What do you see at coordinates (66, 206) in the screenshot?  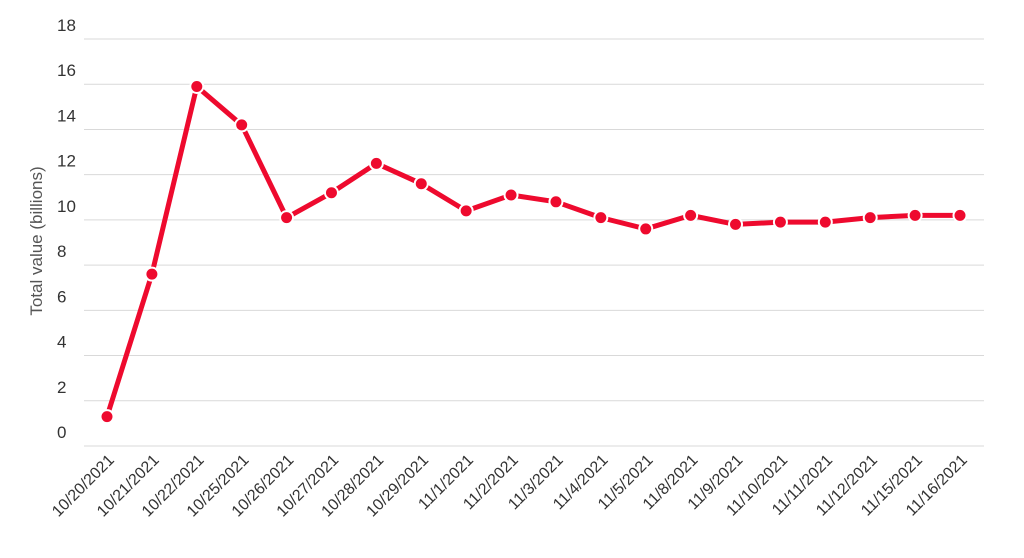 I see `y-tick-label: 10` at bounding box center [66, 206].